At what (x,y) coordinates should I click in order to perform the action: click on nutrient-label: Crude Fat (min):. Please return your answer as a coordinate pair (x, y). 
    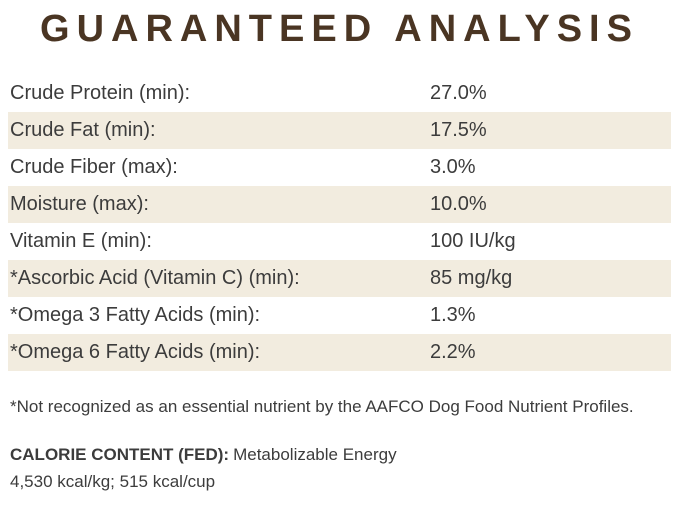
    Looking at the image, I should click on (83, 130).